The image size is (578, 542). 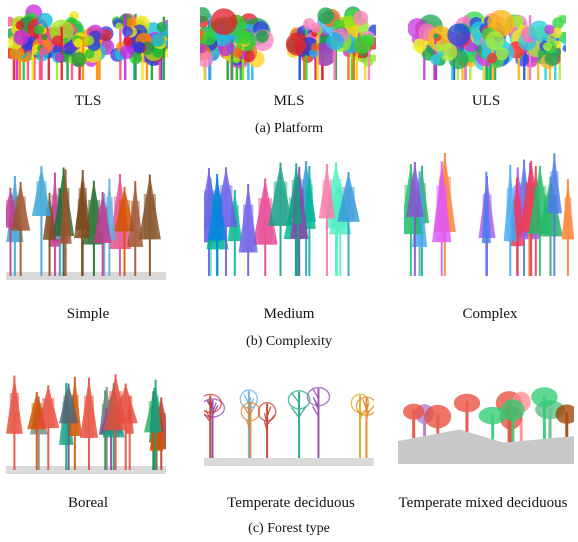 I want to click on panel-simple-image, so click(x=86, y=221).